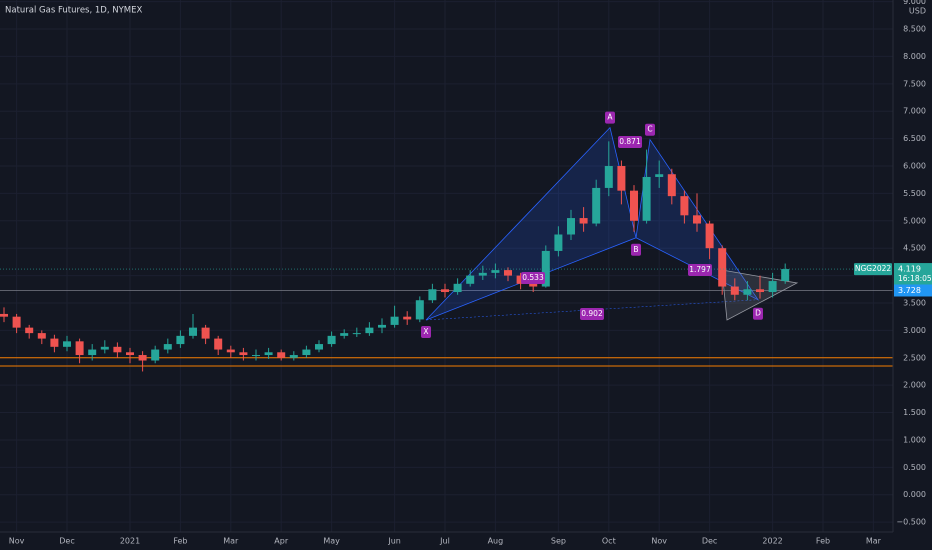 The height and width of the screenshot is (550, 932). I want to click on ratio-label: 0.871, so click(630, 141).